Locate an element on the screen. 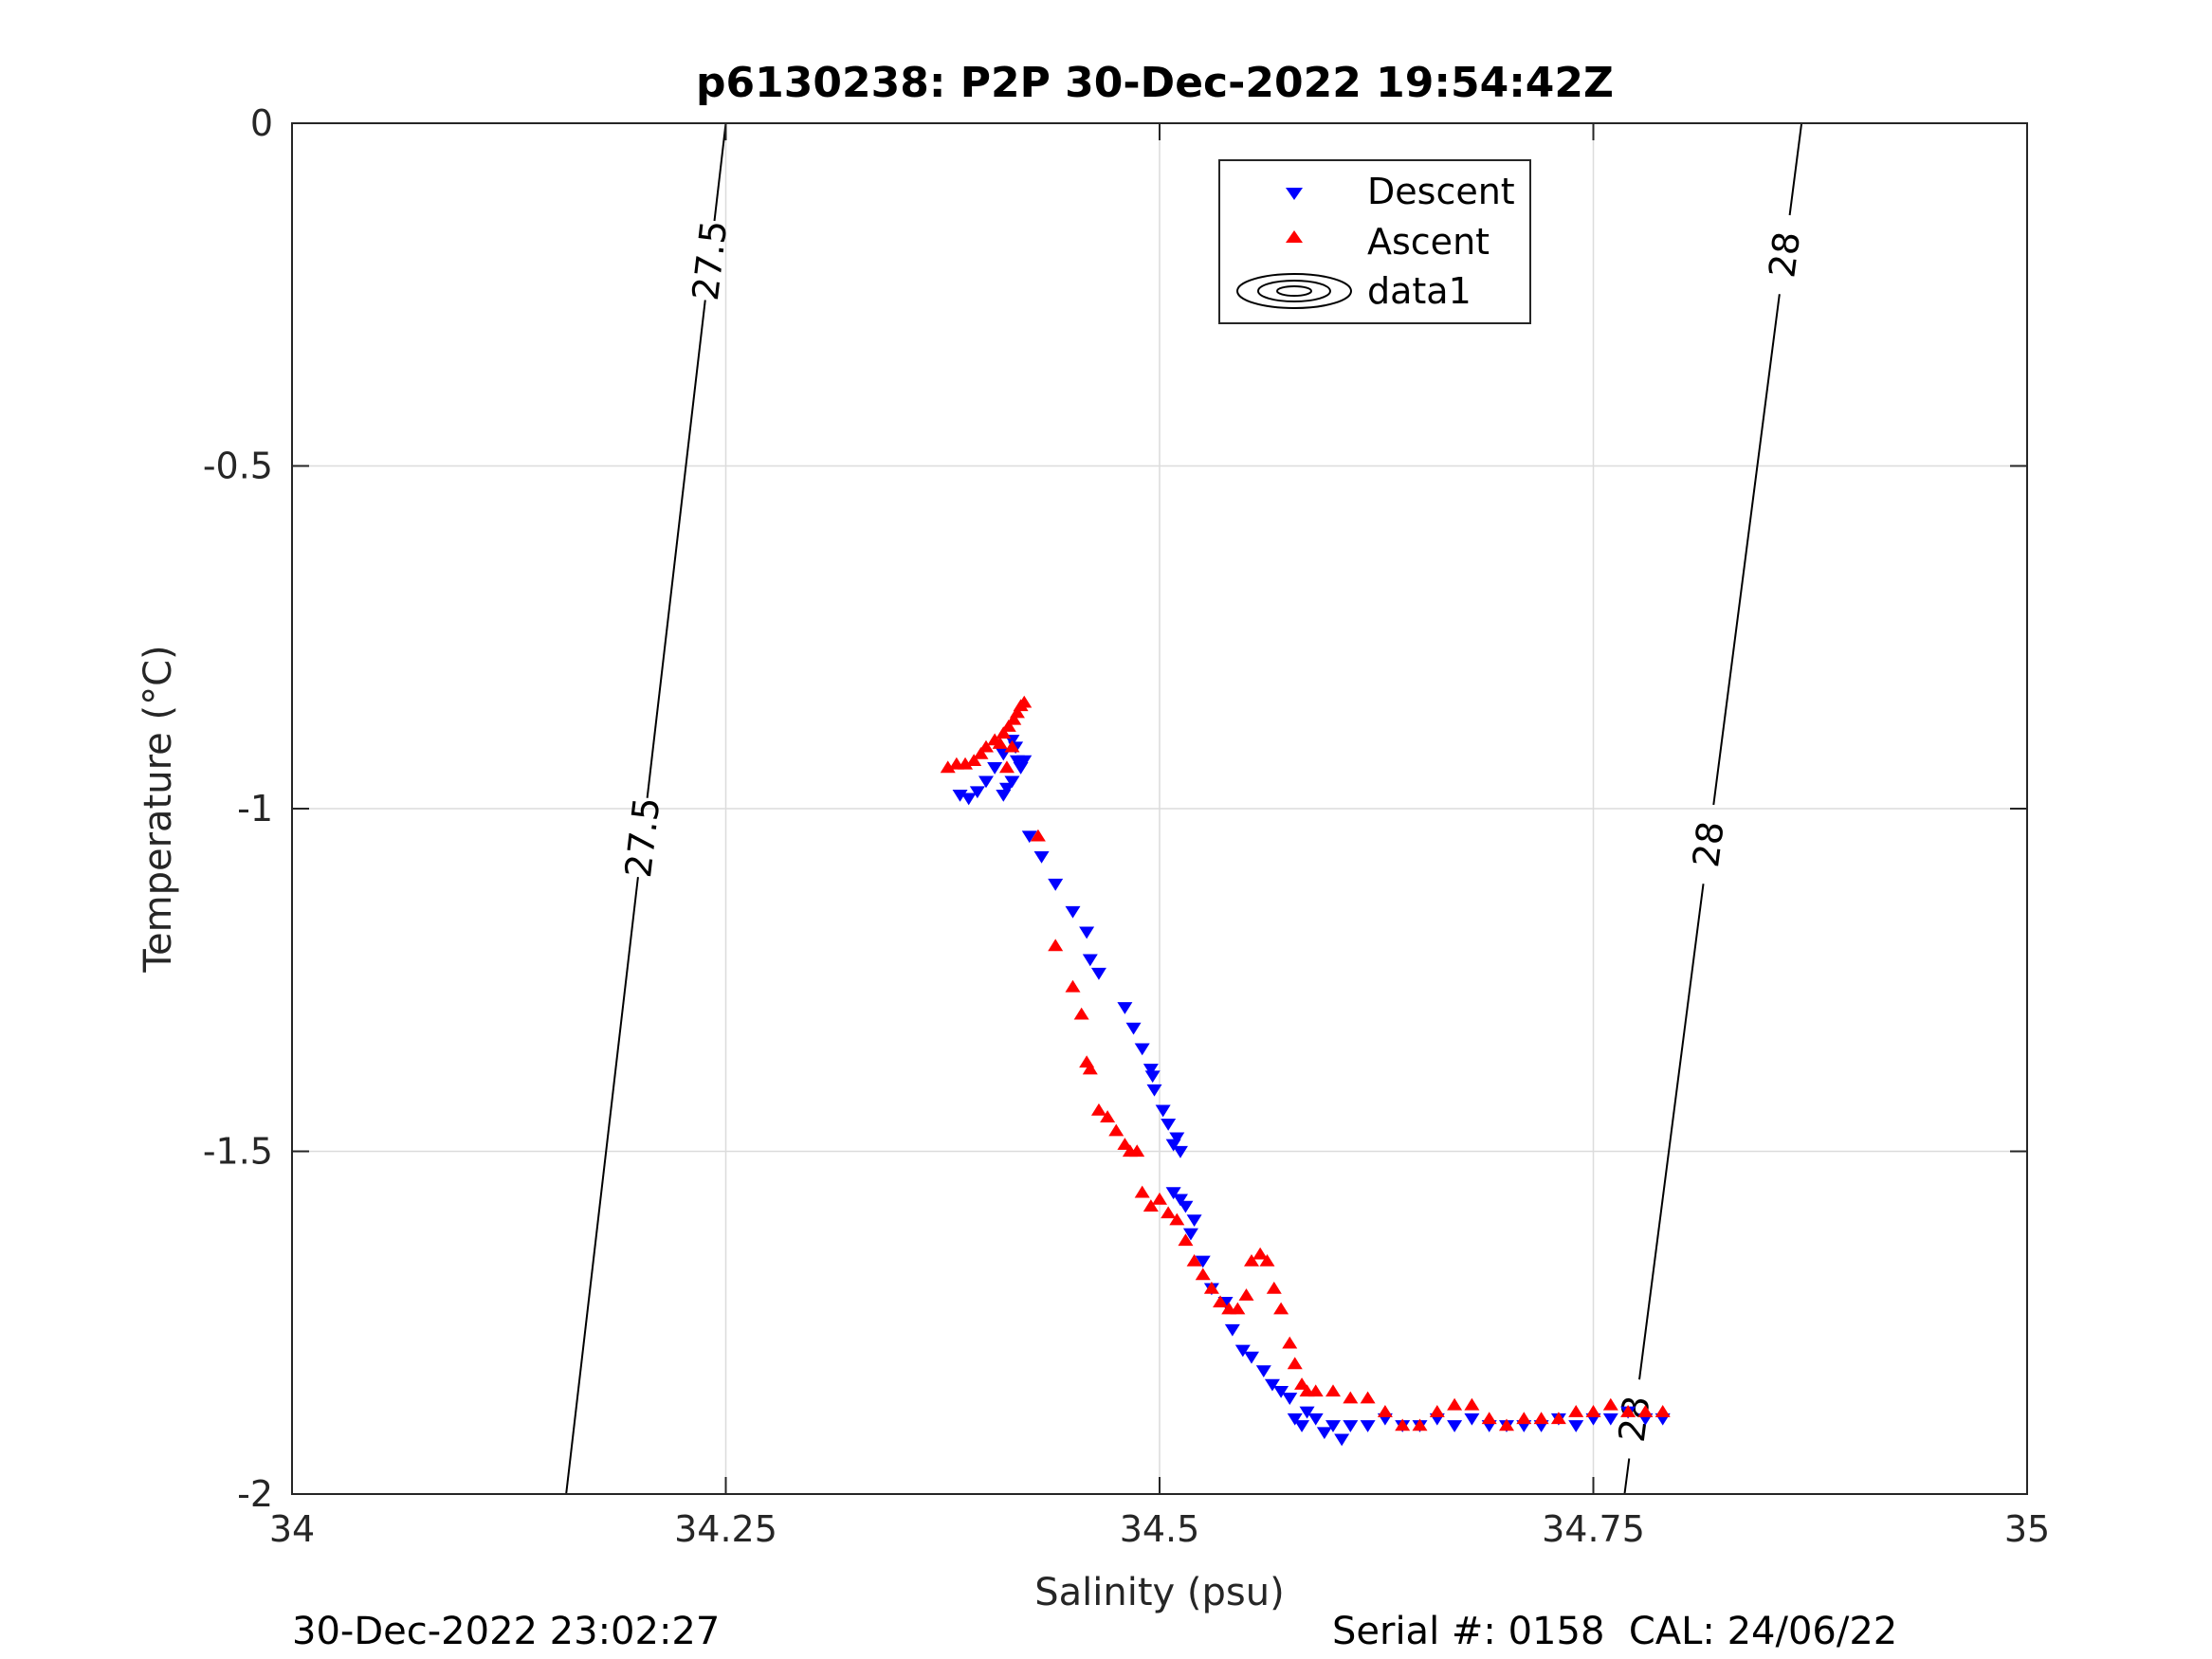 This screenshot has width=2212, height=1659. series-descent is located at coordinates (1311, 1091).